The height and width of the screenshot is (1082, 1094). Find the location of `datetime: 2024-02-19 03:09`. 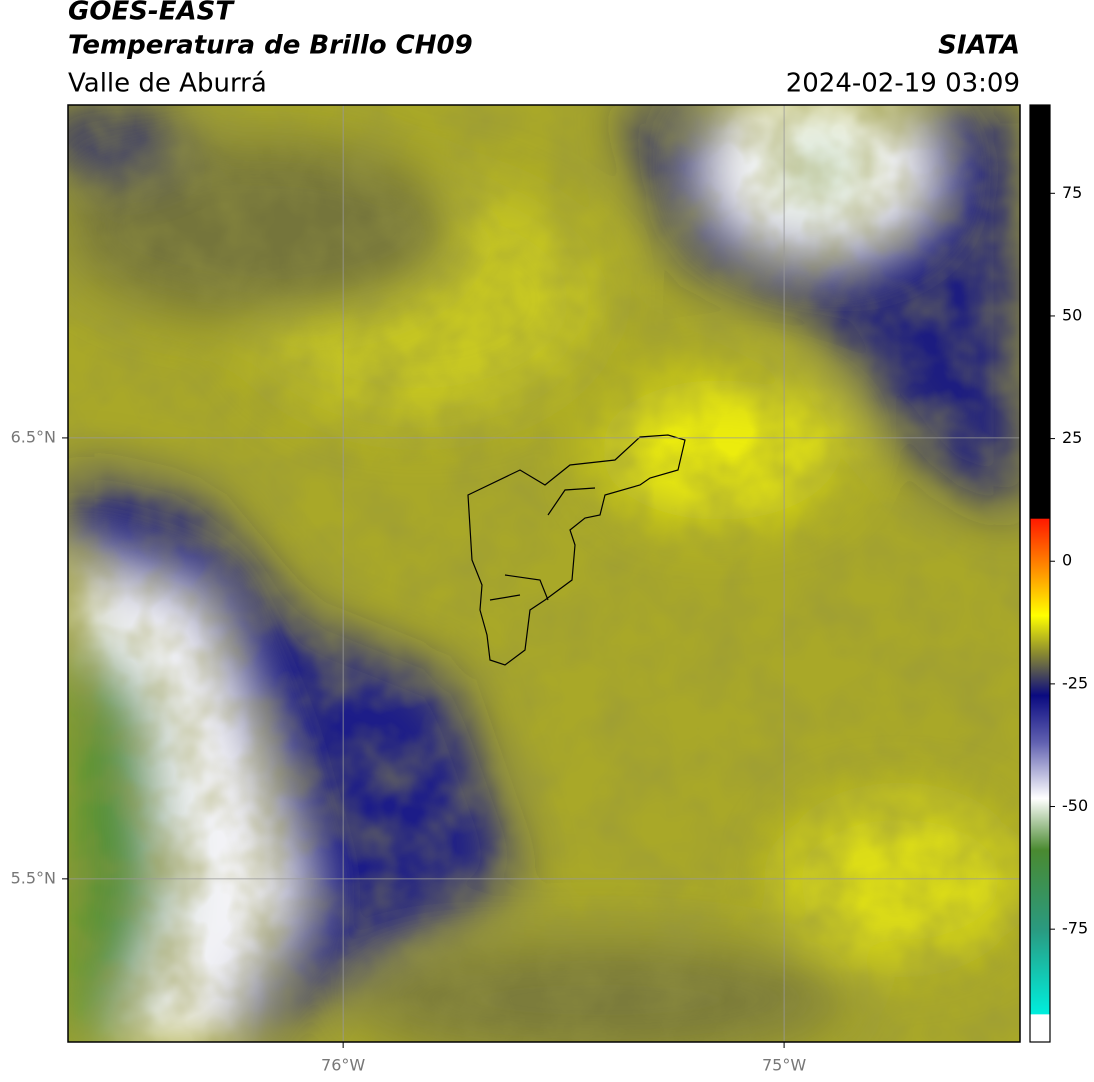

datetime: 2024-02-19 03:09 is located at coordinates (903, 84).